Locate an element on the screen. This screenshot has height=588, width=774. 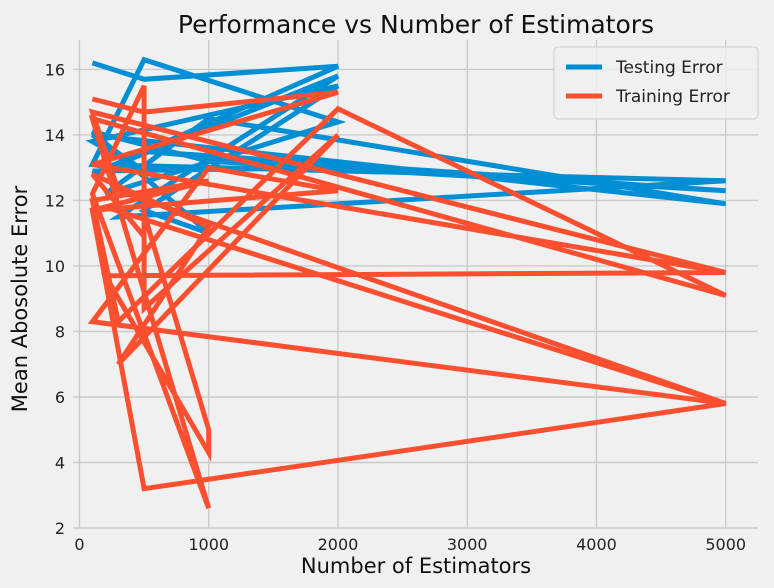
x-axis-label: Number of Estimators is located at coordinates (416, 566).